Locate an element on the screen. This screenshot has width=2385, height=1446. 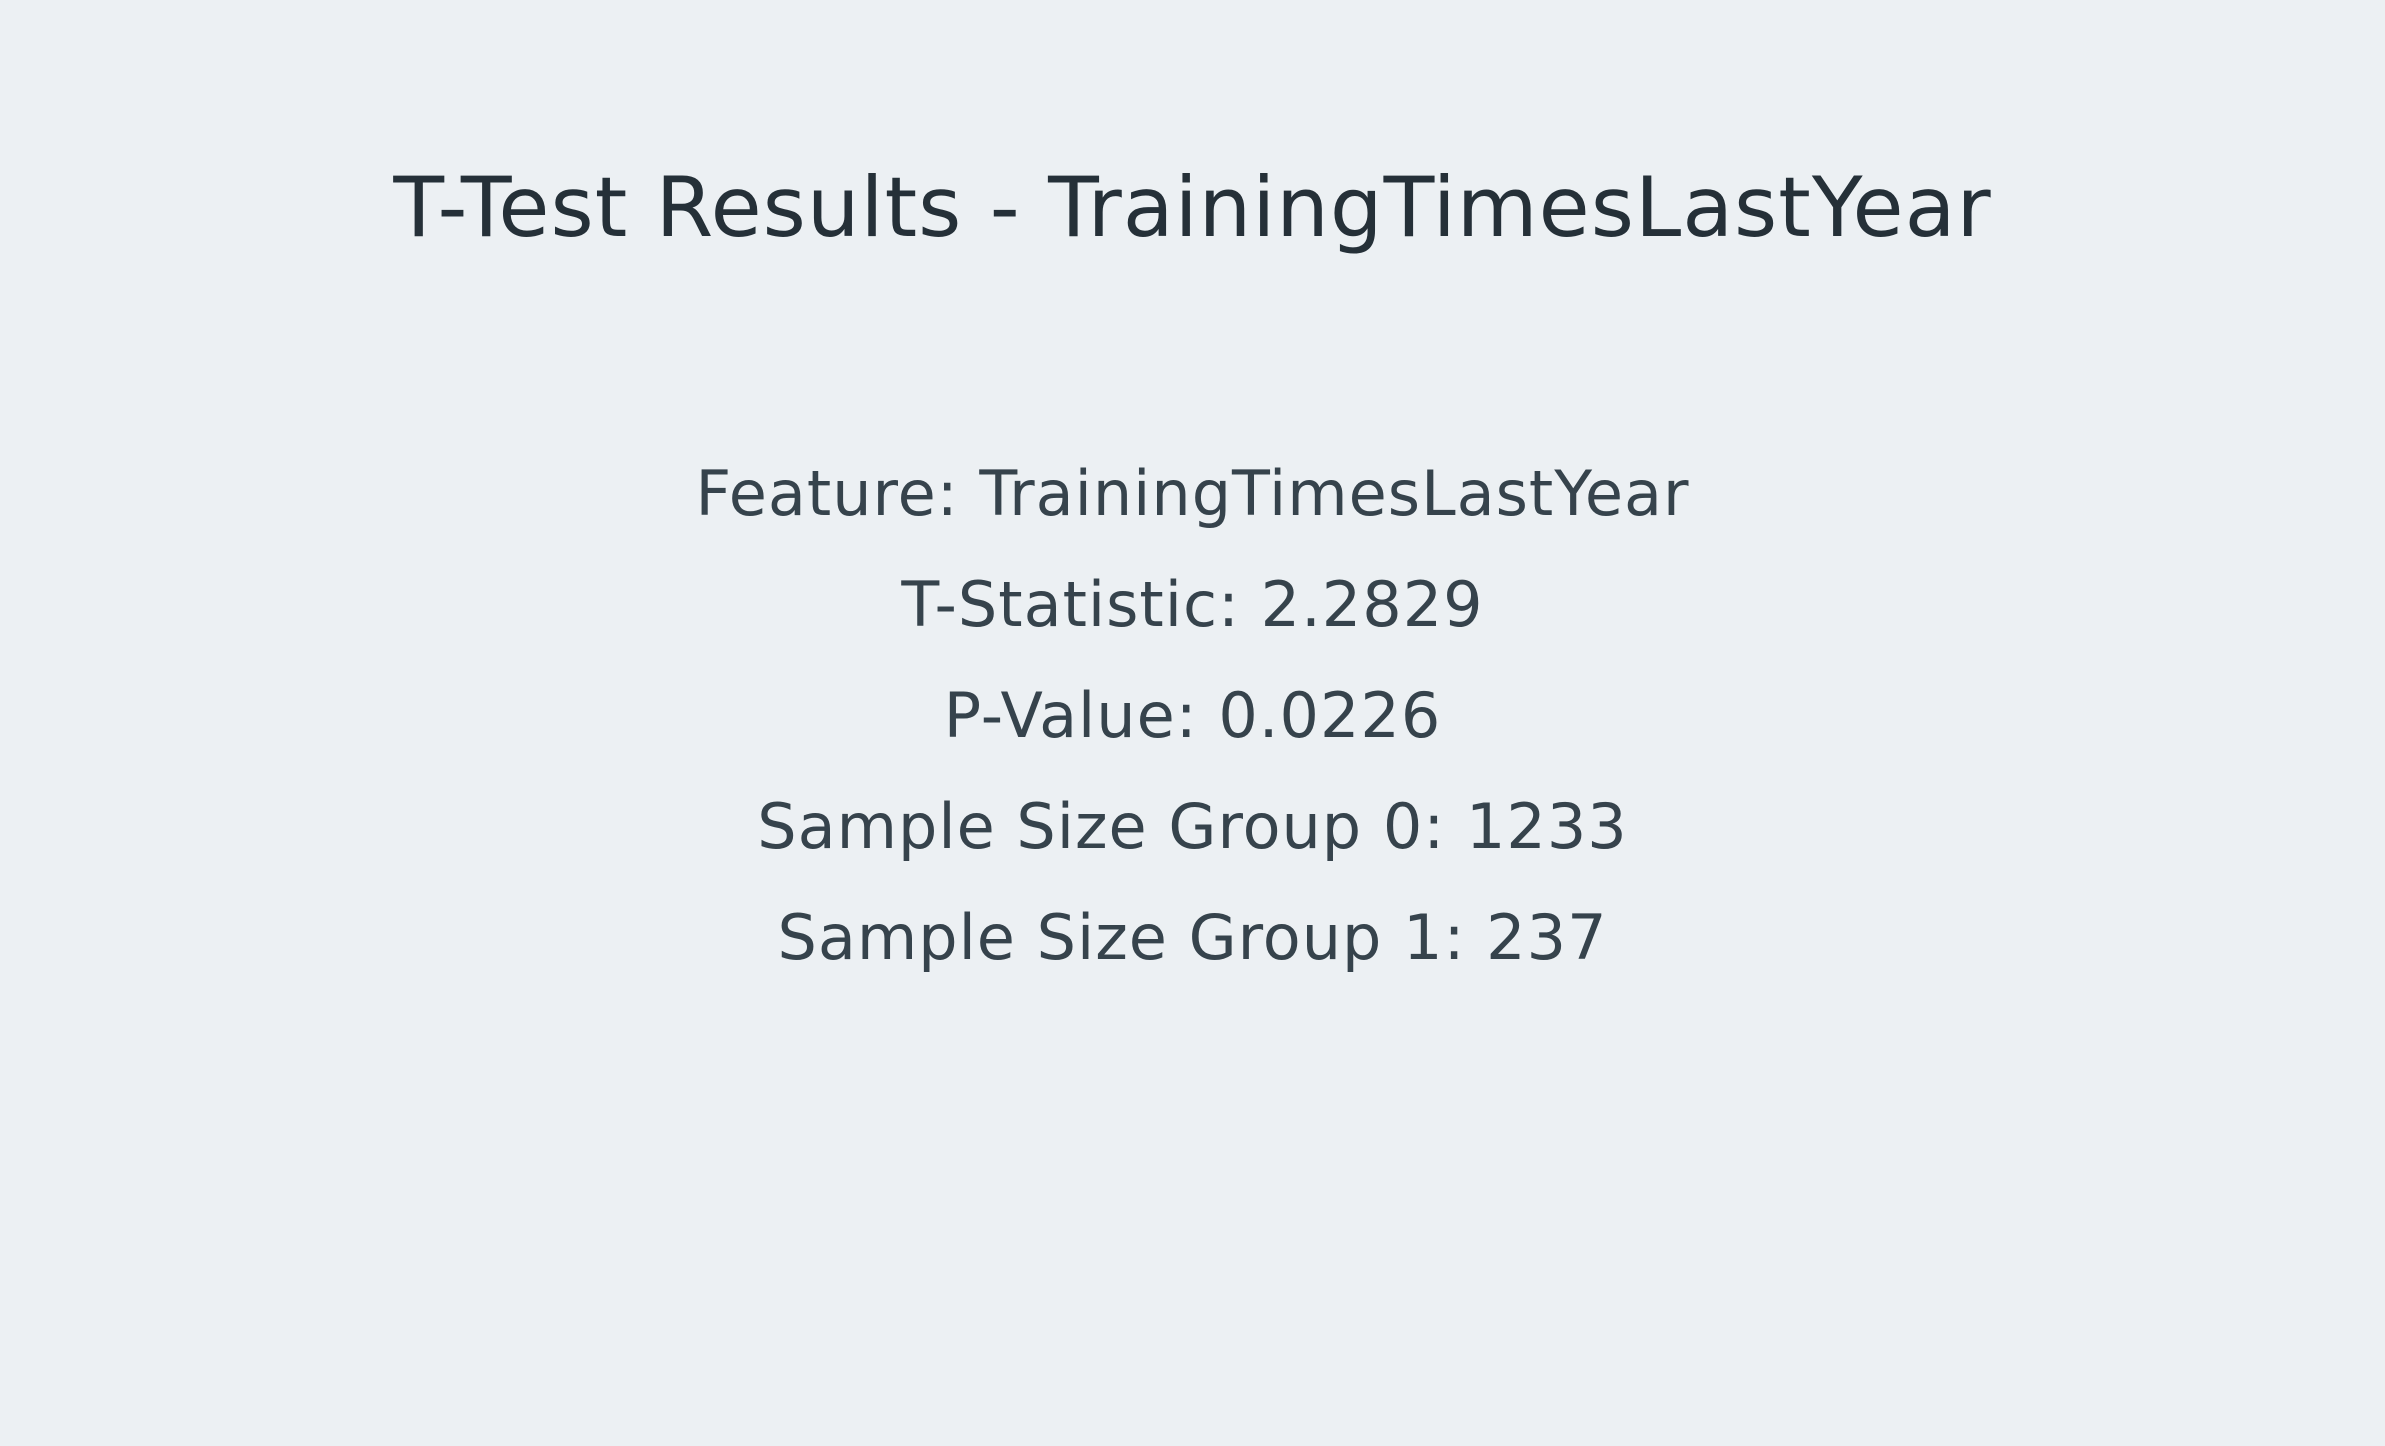
sample-size-group-1-value: 237 is located at coordinates (1547, 937).